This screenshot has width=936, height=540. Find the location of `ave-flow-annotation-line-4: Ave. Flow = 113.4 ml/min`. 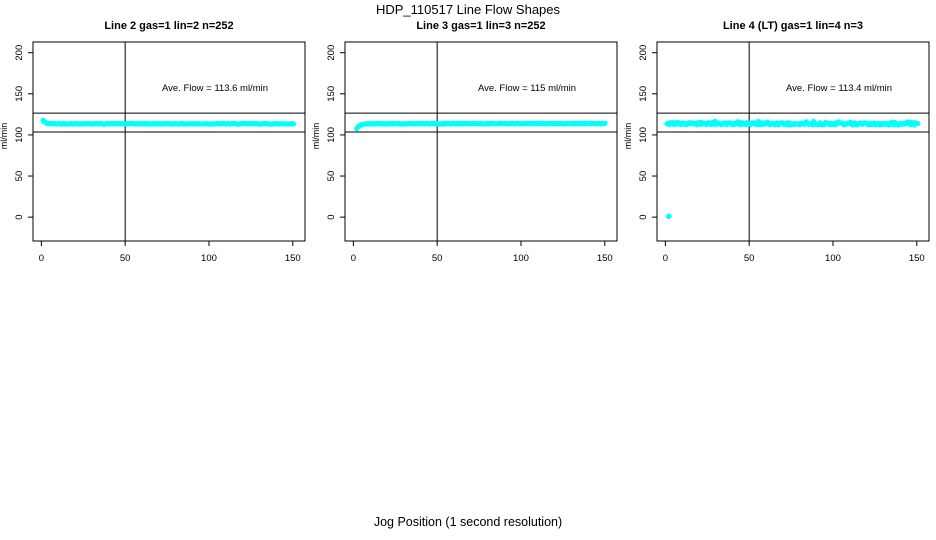

ave-flow-annotation-line-4: Ave. Flow = 113.4 ml/min is located at coordinates (839, 88).